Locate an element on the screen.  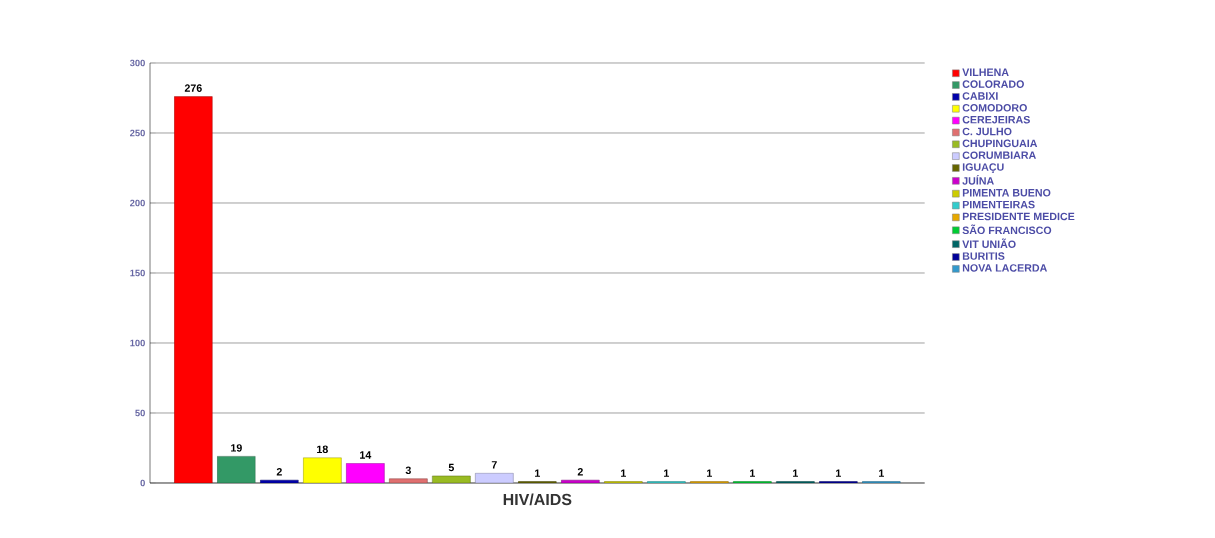
y-tick-label: 300 is located at coordinates (137, 63).